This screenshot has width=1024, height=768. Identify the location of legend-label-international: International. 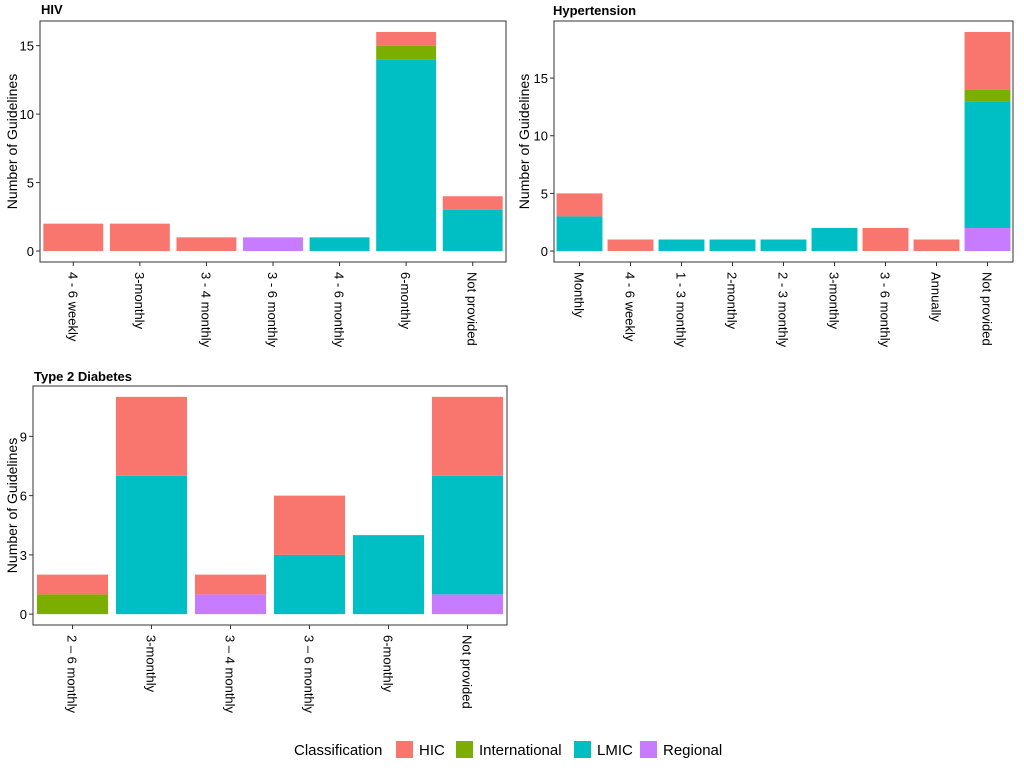
(520, 750).